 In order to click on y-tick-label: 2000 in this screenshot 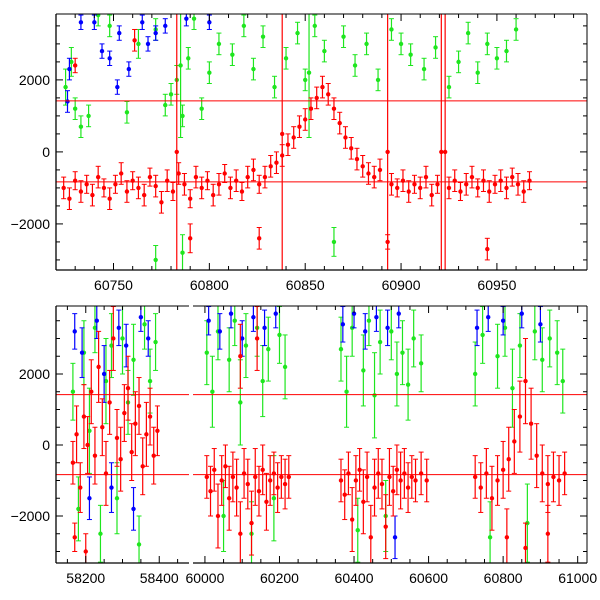, I will do `click(34, 80)`.